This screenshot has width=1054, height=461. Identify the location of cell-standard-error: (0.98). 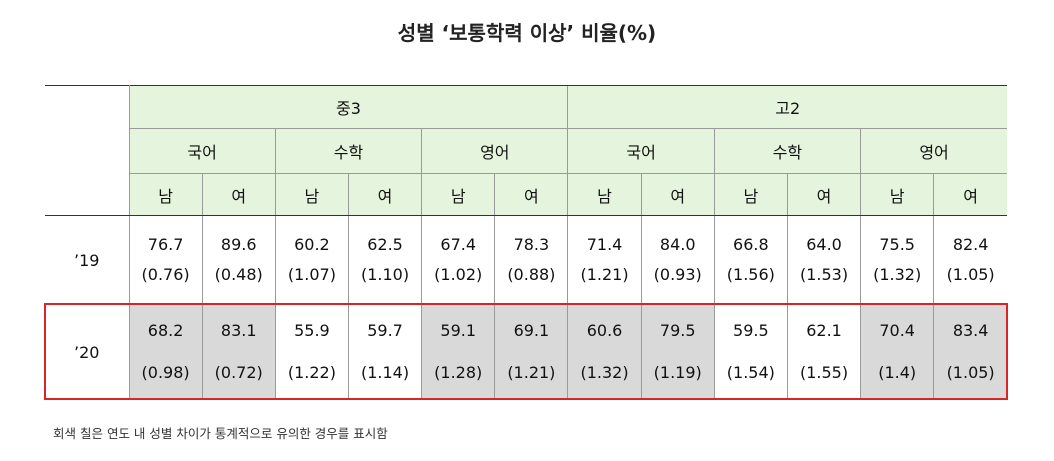
(165, 372).